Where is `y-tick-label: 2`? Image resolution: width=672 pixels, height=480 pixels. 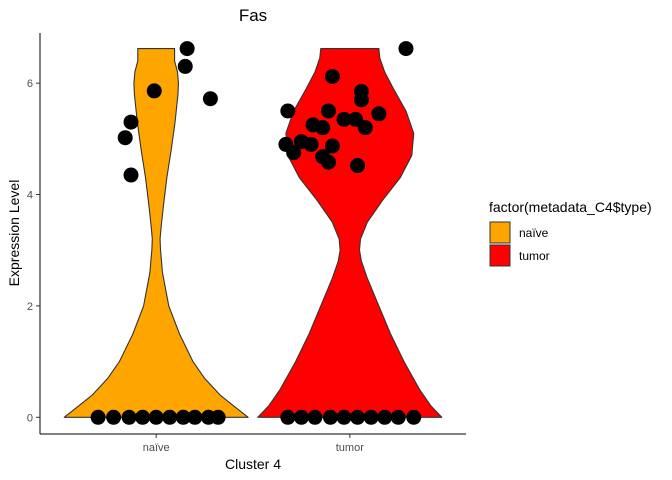 y-tick-label: 2 is located at coordinates (30, 307).